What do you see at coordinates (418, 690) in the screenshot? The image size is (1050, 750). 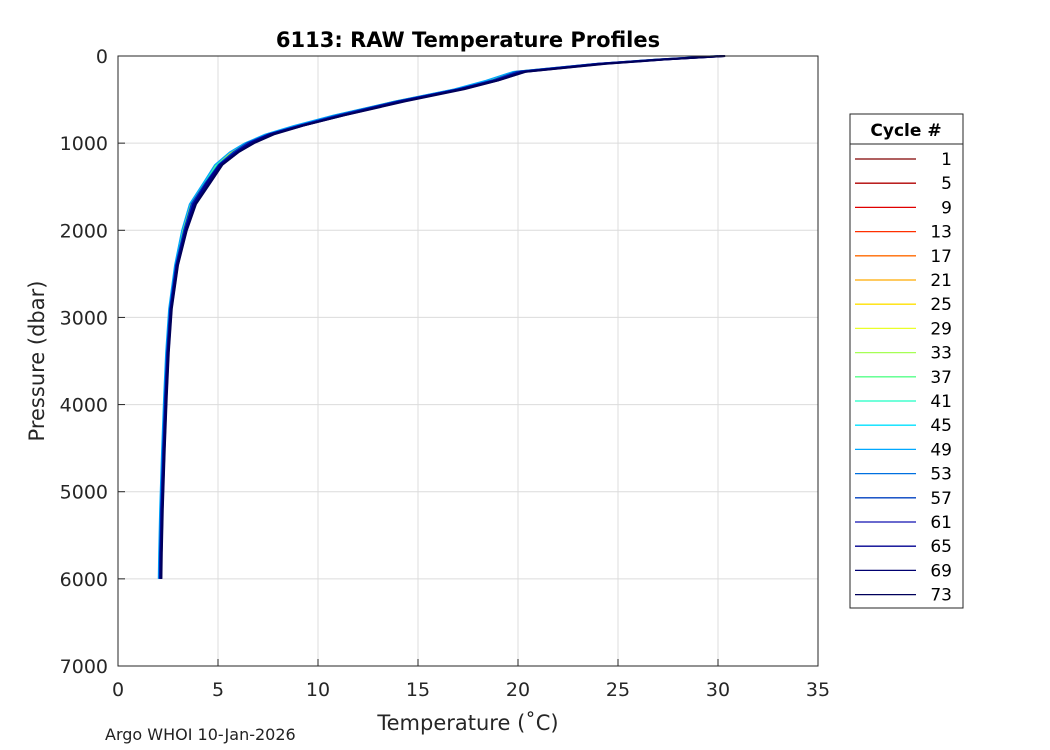 I see `x-tick-label: 15` at bounding box center [418, 690].